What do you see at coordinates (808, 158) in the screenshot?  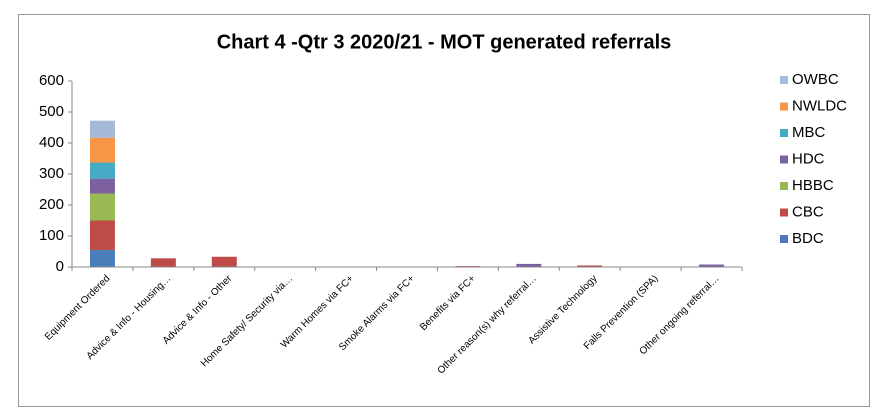 I see `legend-label: HDC` at bounding box center [808, 158].